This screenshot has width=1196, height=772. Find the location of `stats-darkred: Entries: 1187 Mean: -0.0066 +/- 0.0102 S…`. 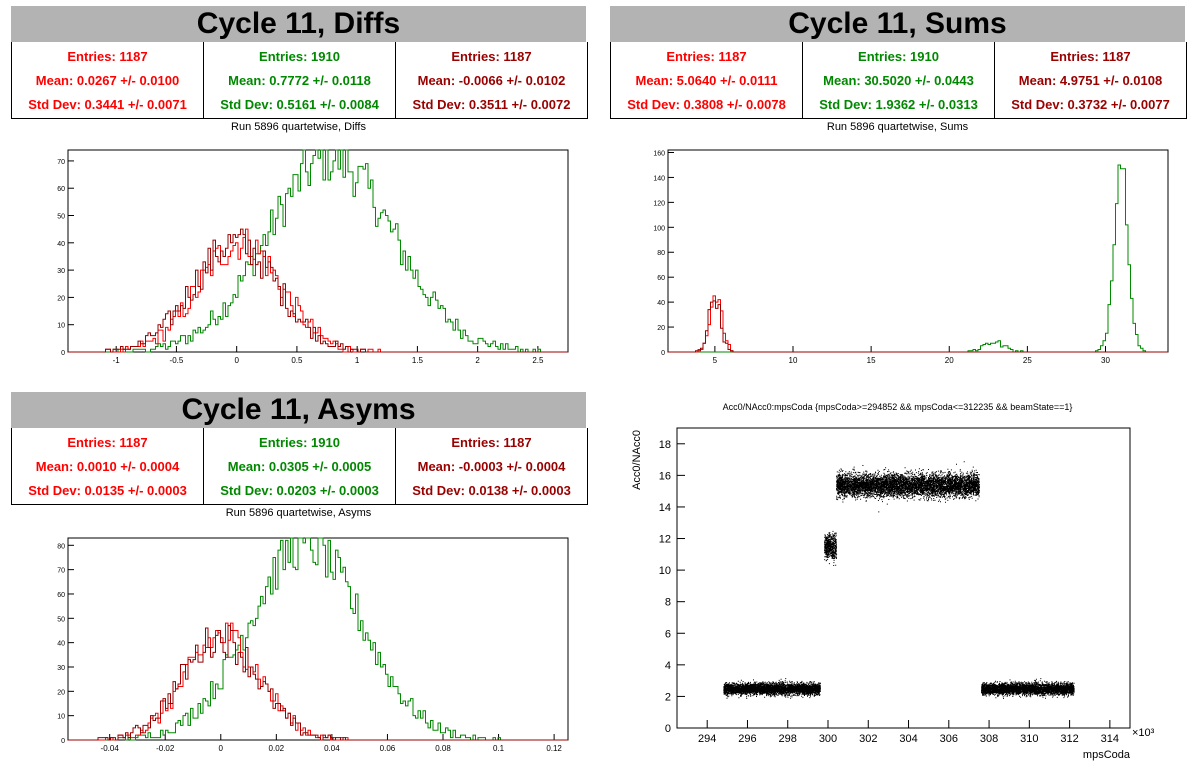

stats-darkred: Entries: 1187 Mean: -0.0066 +/- 0.0102 S… is located at coordinates (491, 80).